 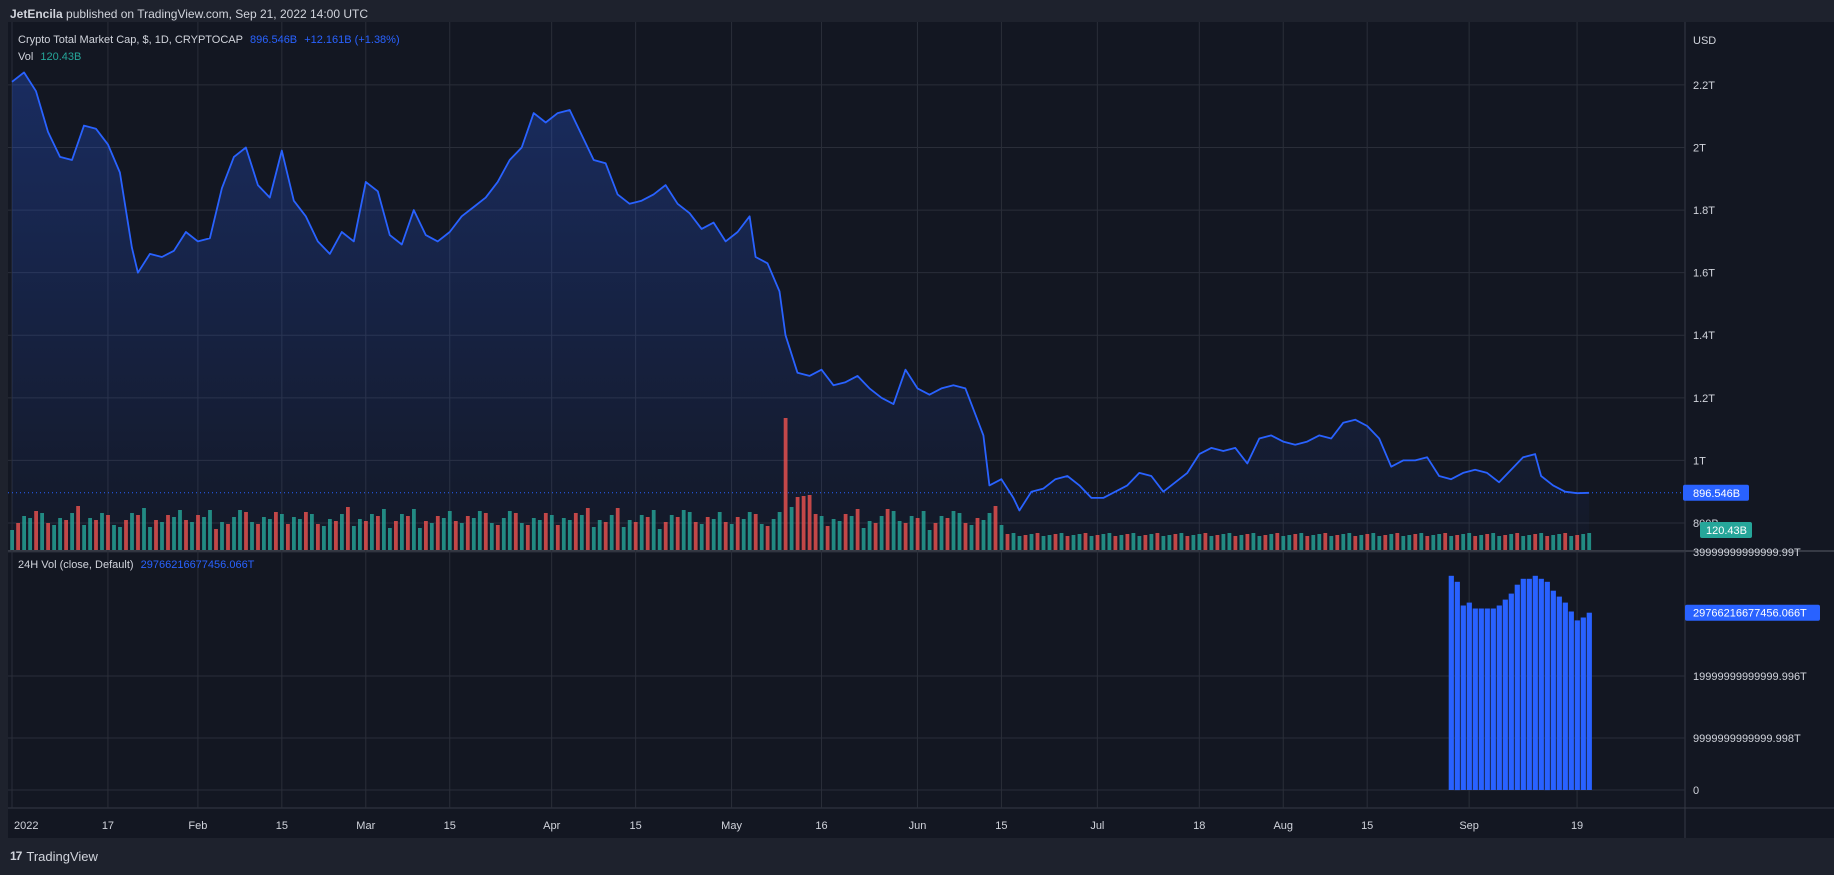 What do you see at coordinates (1704, 211) in the screenshot?
I see `y-tick-label: 1.8T` at bounding box center [1704, 211].